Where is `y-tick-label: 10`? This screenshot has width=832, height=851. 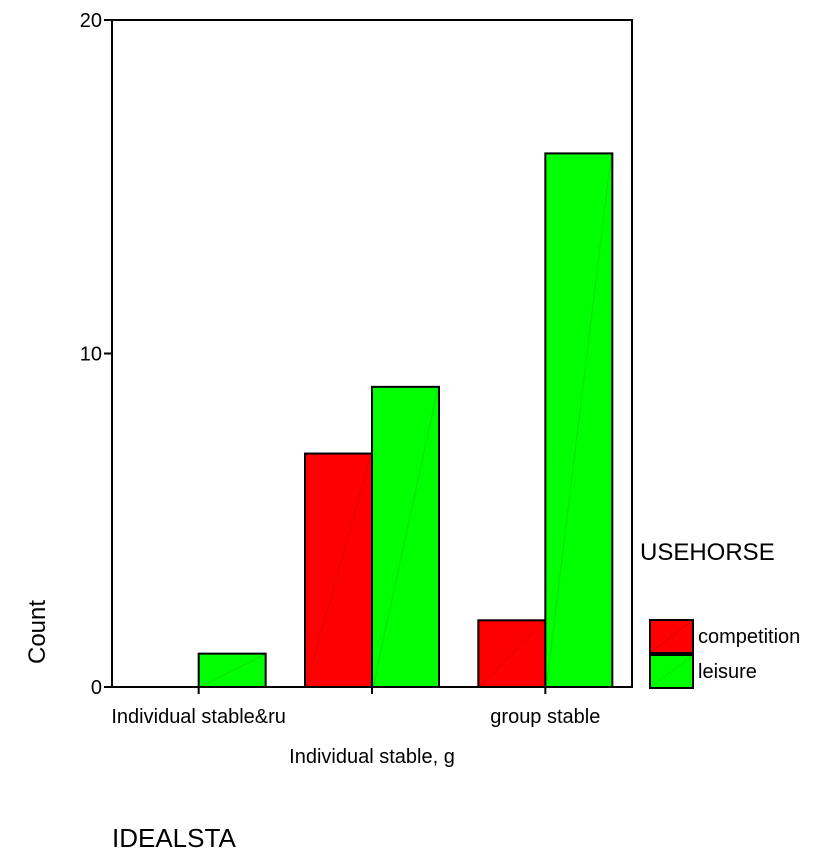 y-tick-label: 10 is located at coordinates (91, 355).